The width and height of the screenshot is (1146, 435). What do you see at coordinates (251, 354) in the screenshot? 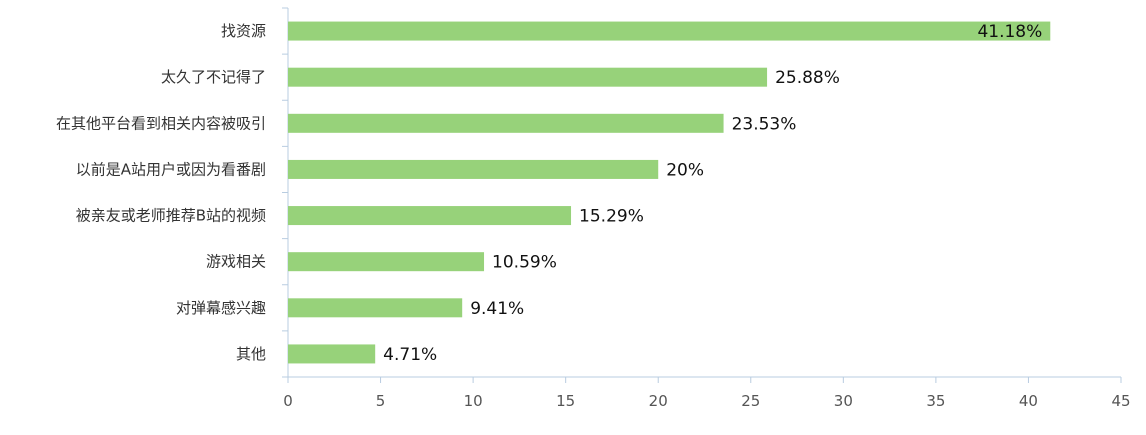
I see `category-label: 其他` at bounding box center [251, 354].